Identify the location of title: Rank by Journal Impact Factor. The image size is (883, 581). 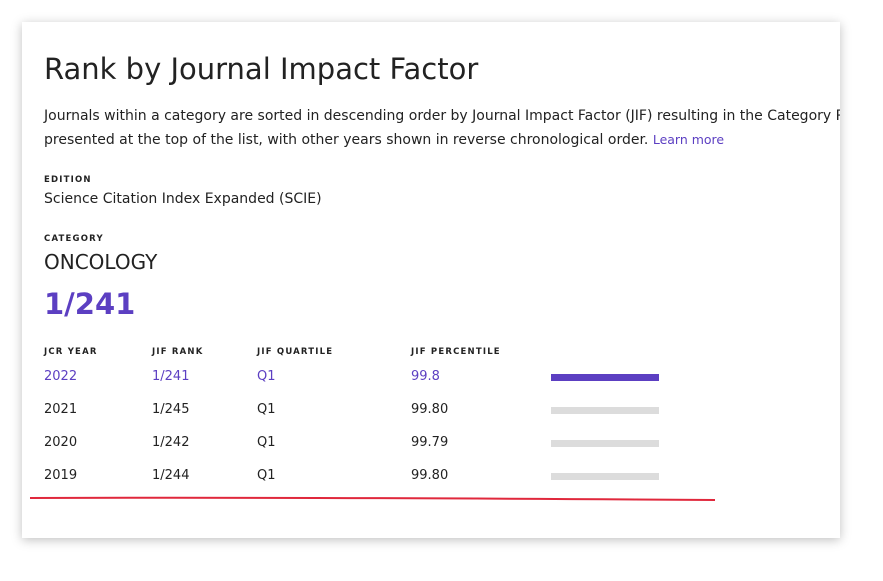
(261, 69).